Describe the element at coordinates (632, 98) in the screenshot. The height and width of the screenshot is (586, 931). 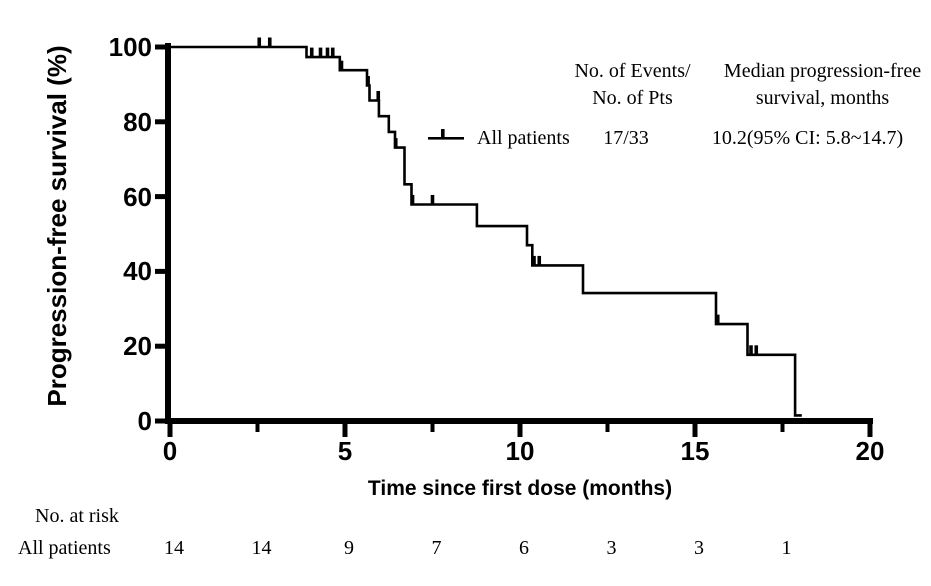
I see `legend-header-events-line2: No. of Pts` at that location.